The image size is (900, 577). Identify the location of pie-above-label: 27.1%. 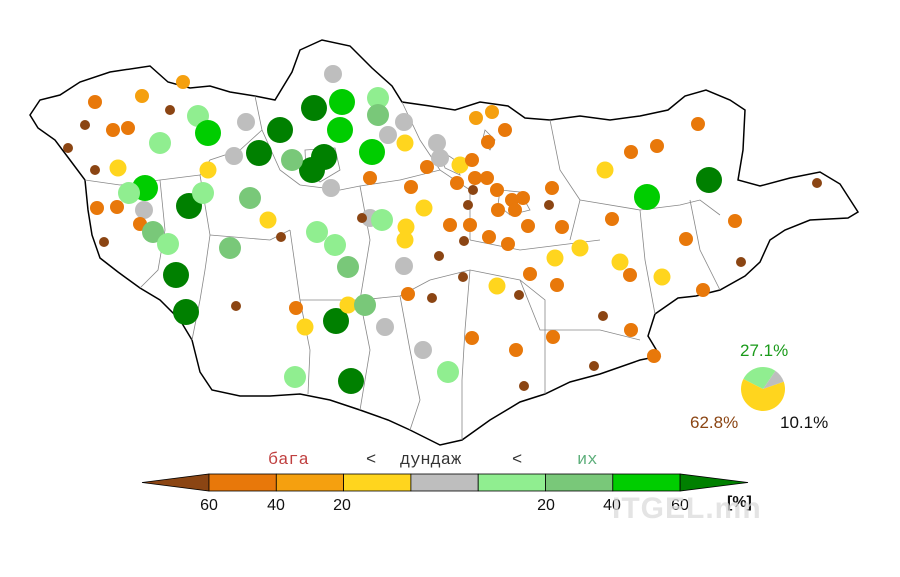
(764, 350).